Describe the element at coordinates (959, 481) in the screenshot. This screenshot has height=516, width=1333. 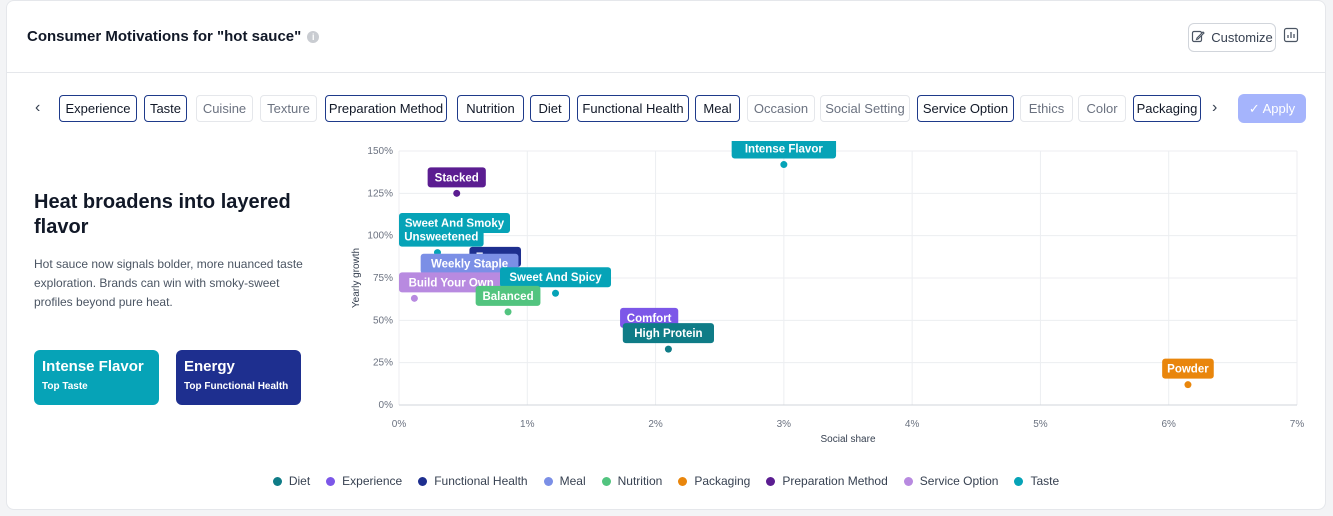
I see `legend-label: Service Option` at that location.